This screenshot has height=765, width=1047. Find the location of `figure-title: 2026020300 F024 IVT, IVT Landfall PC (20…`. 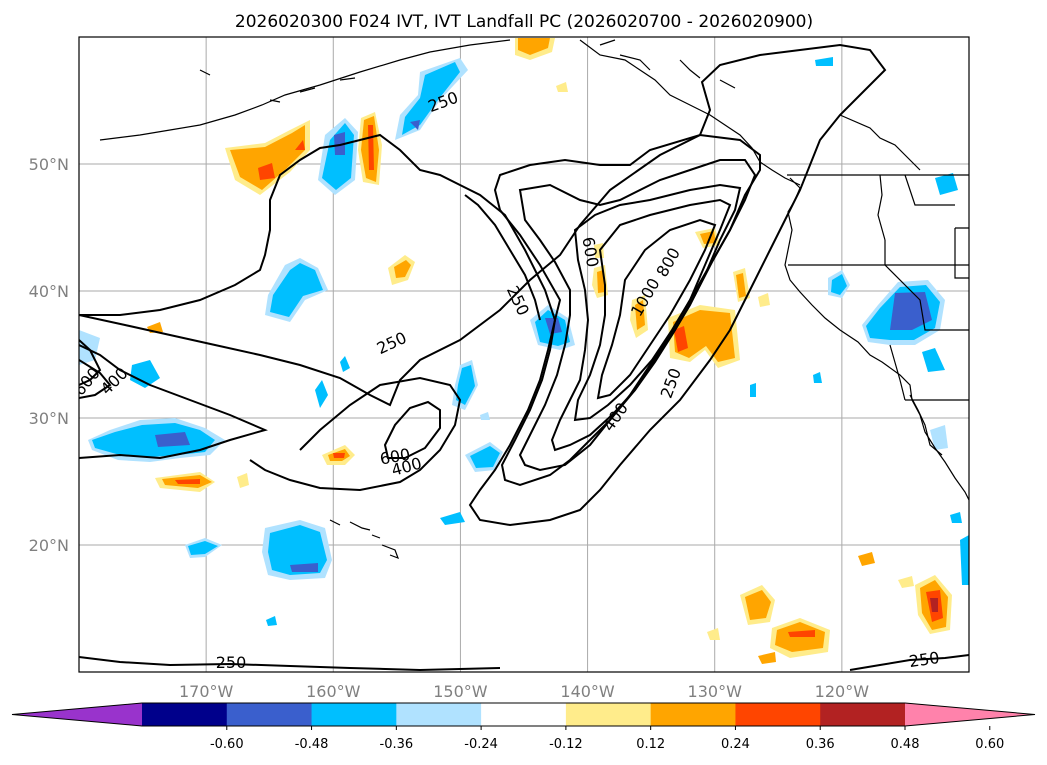

figure-title: 2026020300 F024 IVT, IVT Landfall PC (20… is located at coordinates (524, 22).